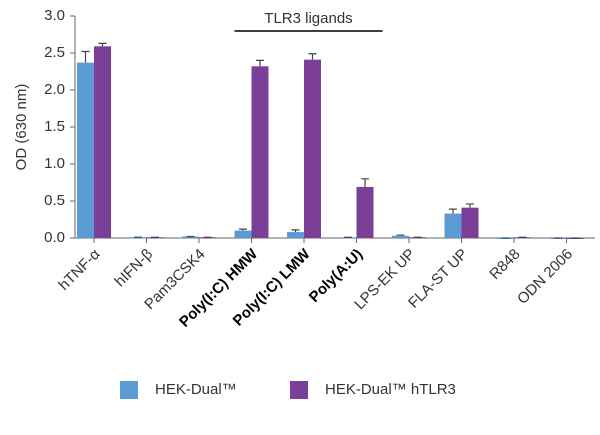  What do you see at coordinates (308, 18) in the screenshot?
I see `annotation: TLR3 ligands` at bounding box center [308, 18].